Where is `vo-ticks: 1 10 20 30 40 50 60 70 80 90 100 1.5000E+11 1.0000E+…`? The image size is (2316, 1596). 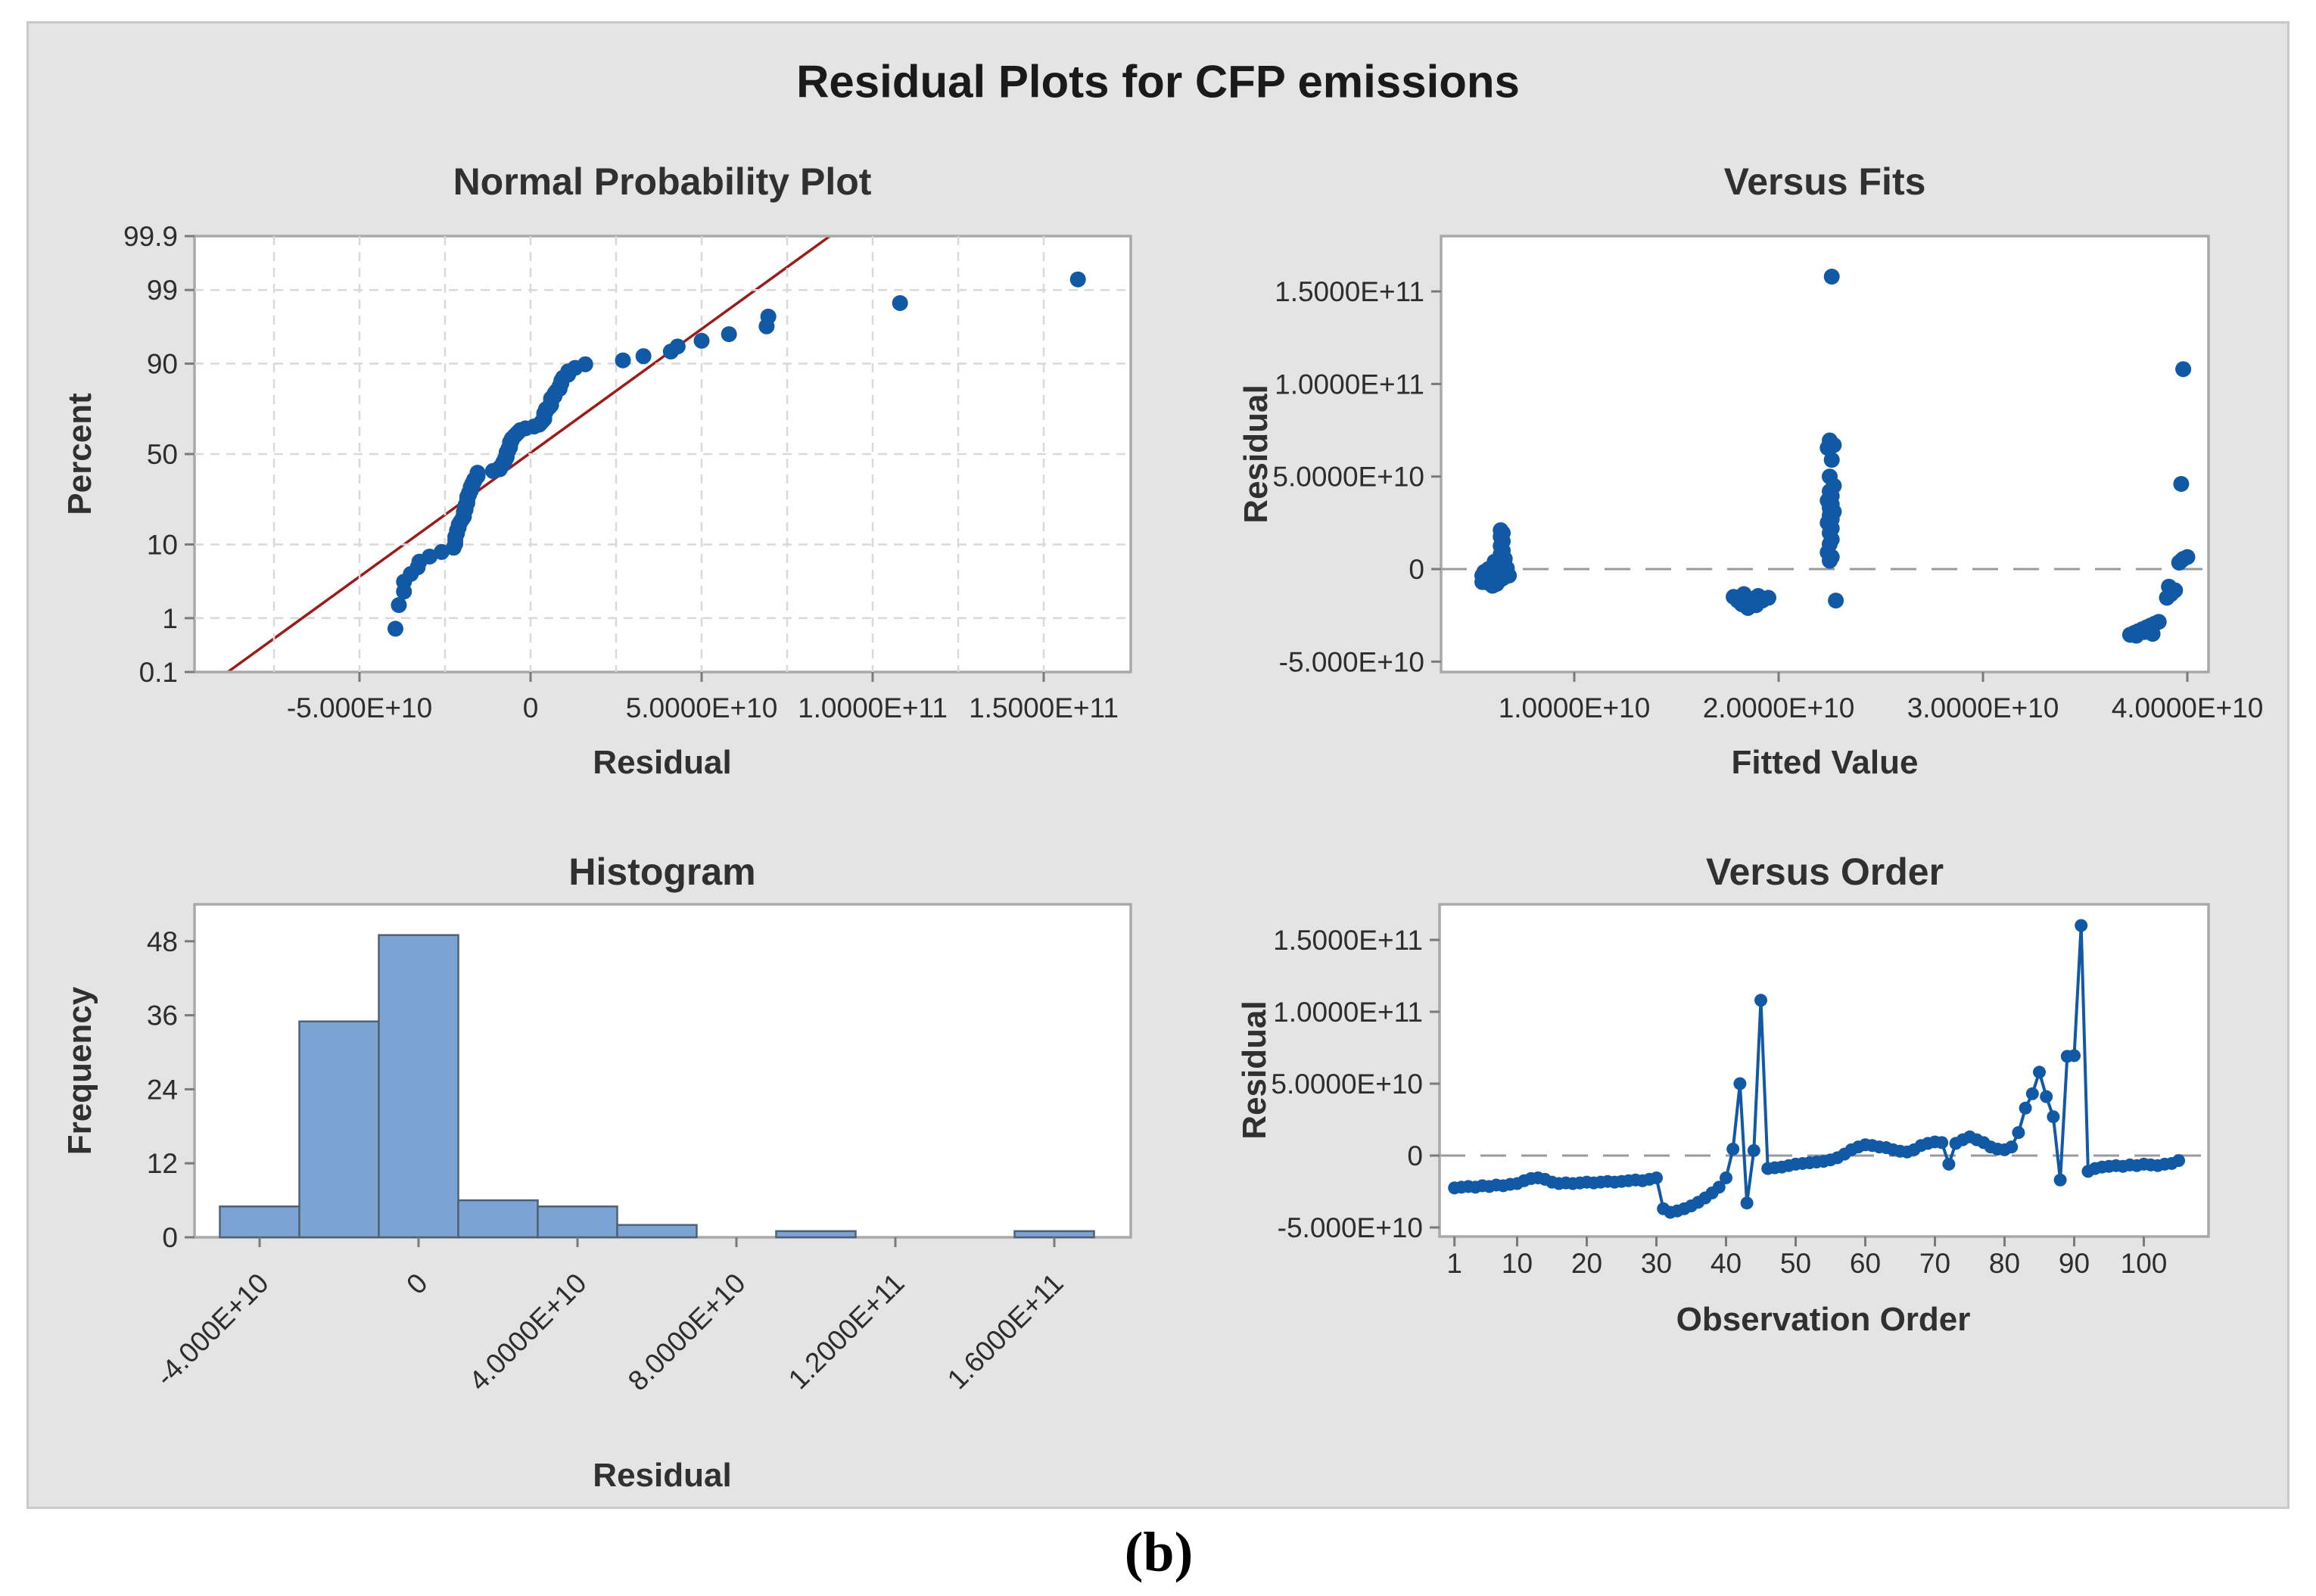
vo-ticks: 1 10 20 30 40 50 60 70 80 90 100 1.5000E+11 1.0000E+… is located at coordinates (1719, 1102).